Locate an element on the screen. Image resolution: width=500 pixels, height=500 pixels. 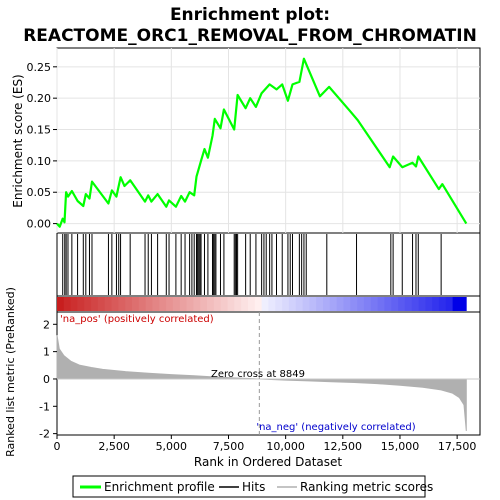
ranking-gradient-bar is located at coordinates (262, 304).